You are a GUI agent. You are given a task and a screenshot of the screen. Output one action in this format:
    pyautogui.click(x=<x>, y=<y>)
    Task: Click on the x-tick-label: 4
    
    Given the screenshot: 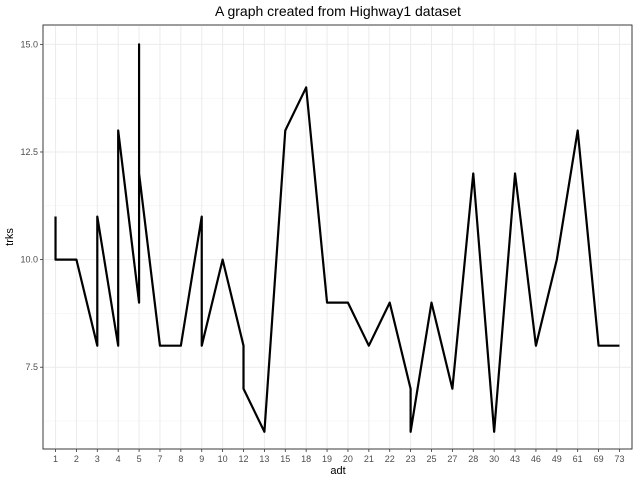 What is the action you would take?
    pyautogui.click(x=118, y=459)
    